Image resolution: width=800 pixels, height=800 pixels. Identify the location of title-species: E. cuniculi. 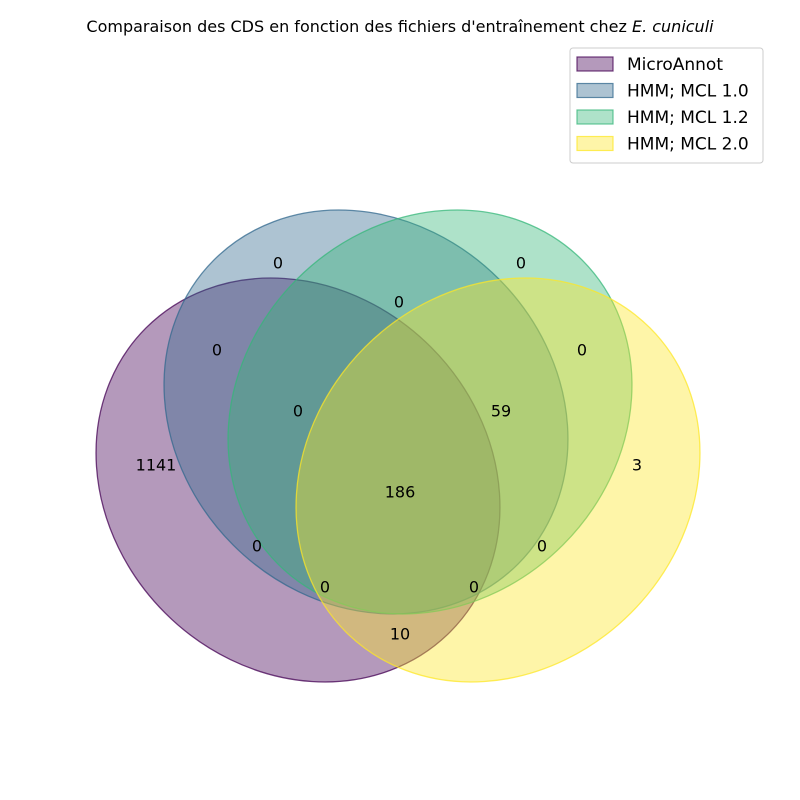
(673, 26).